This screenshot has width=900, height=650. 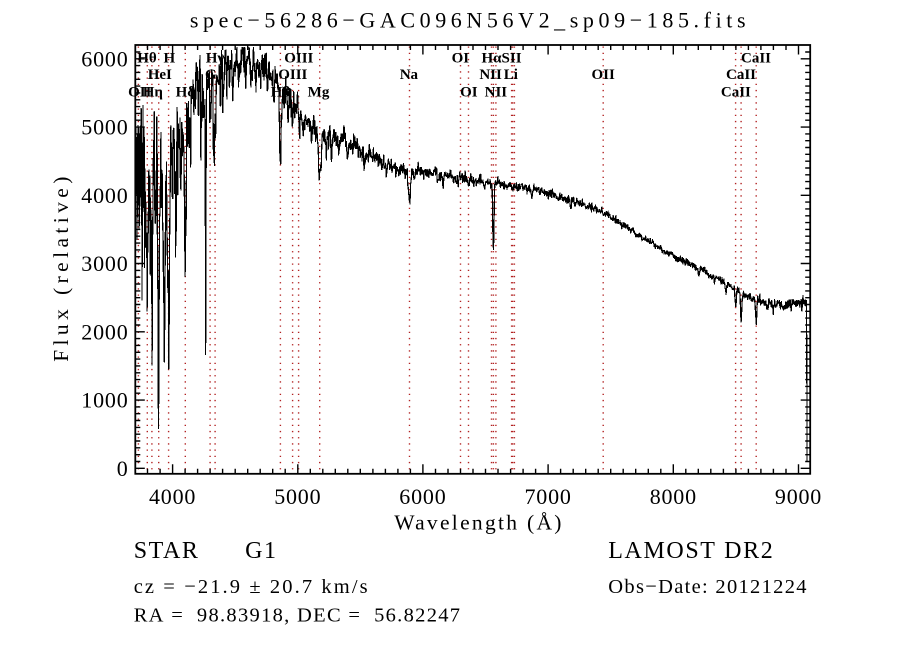 What do you see at coordinates (547, 496) in the screenshot?
I see `svg-text: 7000` at bounding box center [547, 496].